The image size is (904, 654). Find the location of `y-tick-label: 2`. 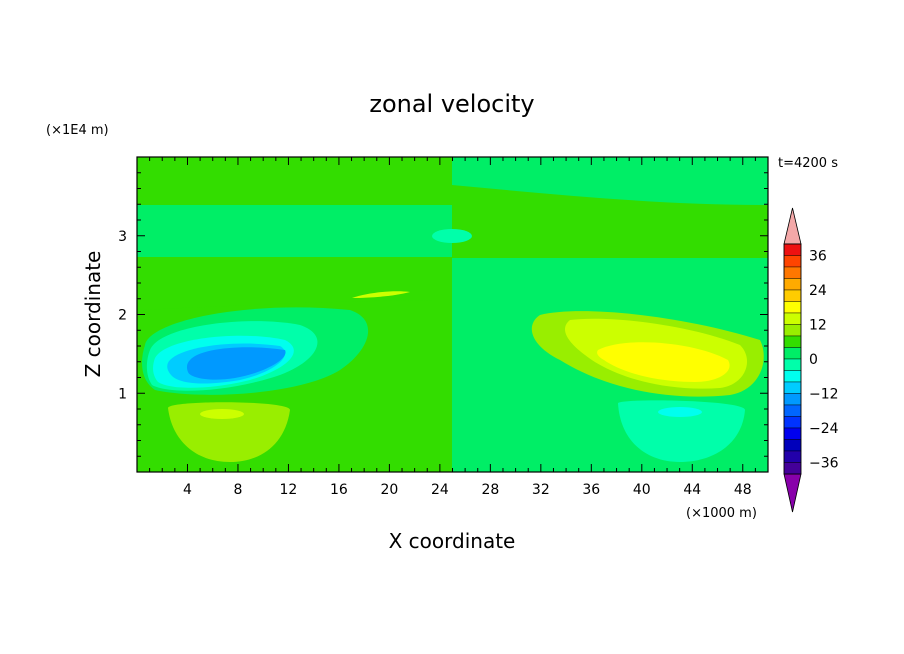

y-tick-label: 2 is located at coordinates (122, 316).